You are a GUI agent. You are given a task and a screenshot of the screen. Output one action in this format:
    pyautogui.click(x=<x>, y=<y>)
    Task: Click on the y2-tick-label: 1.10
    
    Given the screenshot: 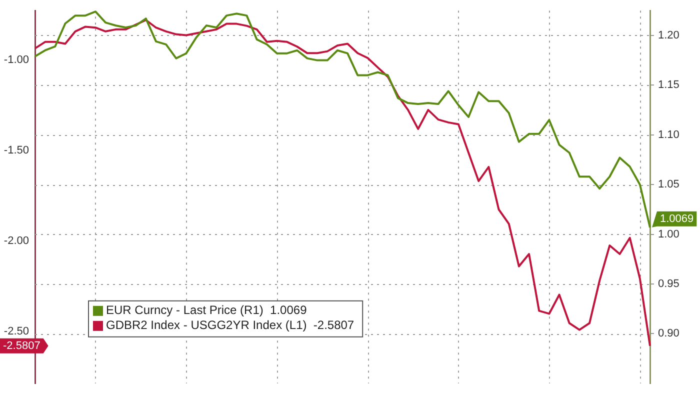 What is the action you would take?
    pyautogui.click(x=669, y=134)
    